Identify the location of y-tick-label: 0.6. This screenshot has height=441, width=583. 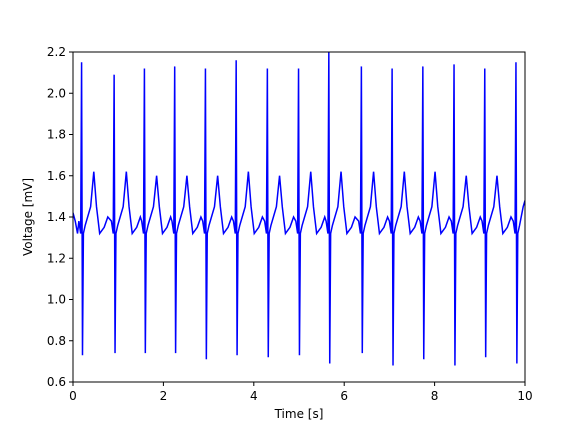
(56, 382).